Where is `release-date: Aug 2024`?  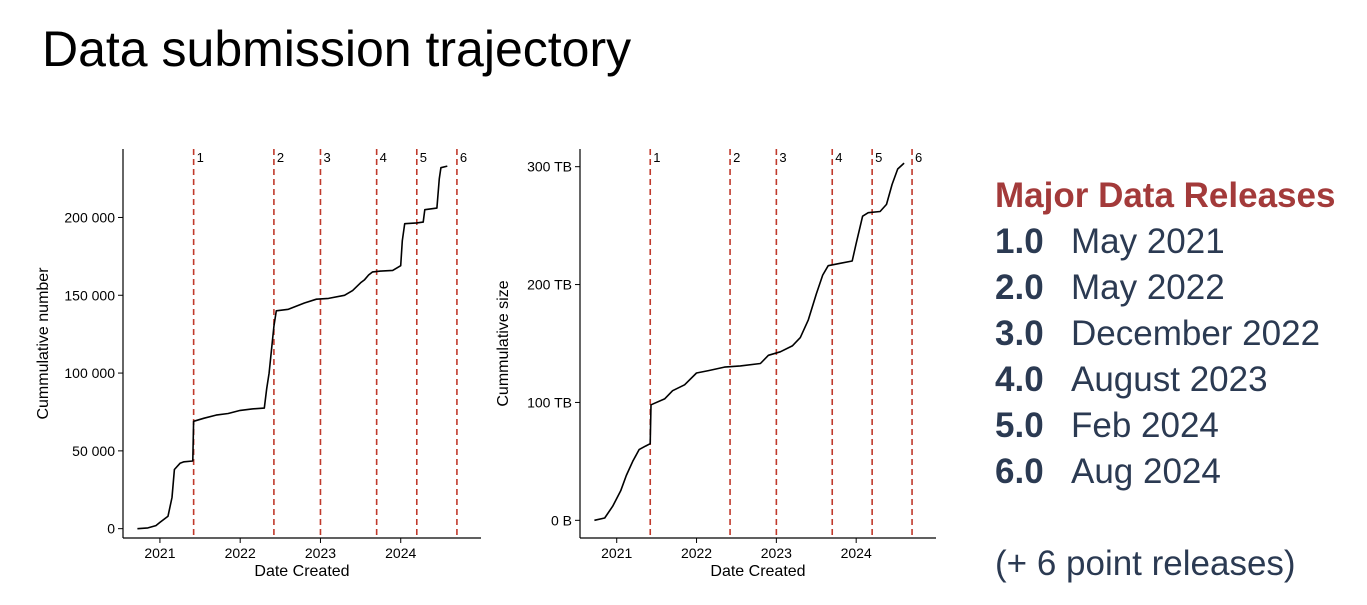
release-date: Aug 2024 is located at coordinates (1146, 471).